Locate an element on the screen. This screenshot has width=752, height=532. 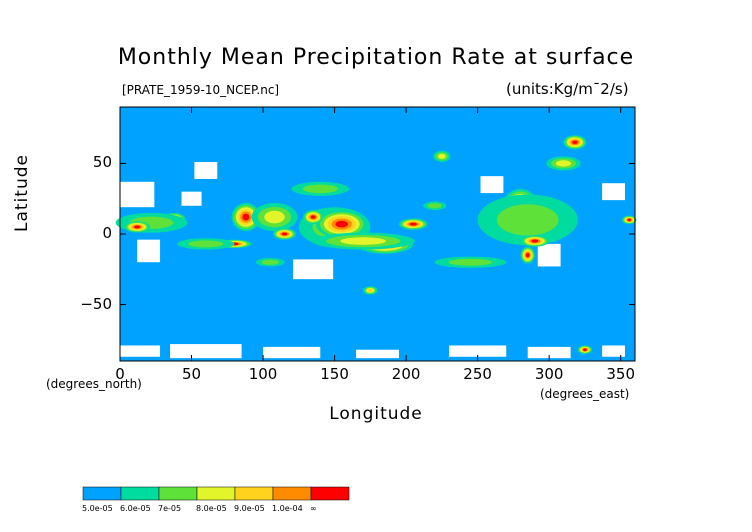
x-tick-label: 50 is located at coordinates (191, 374).